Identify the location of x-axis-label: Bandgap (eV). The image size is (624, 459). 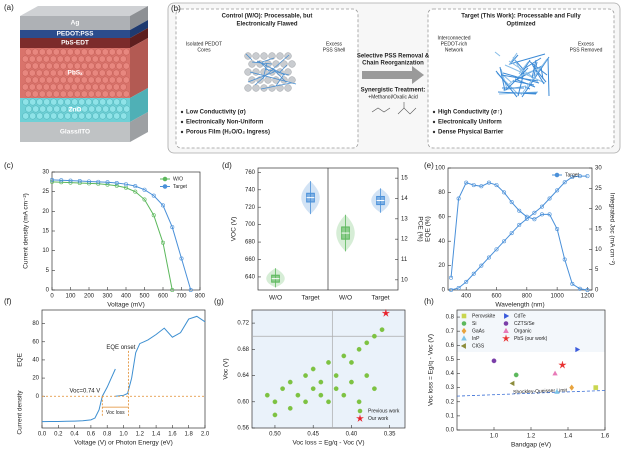
(531, 445).